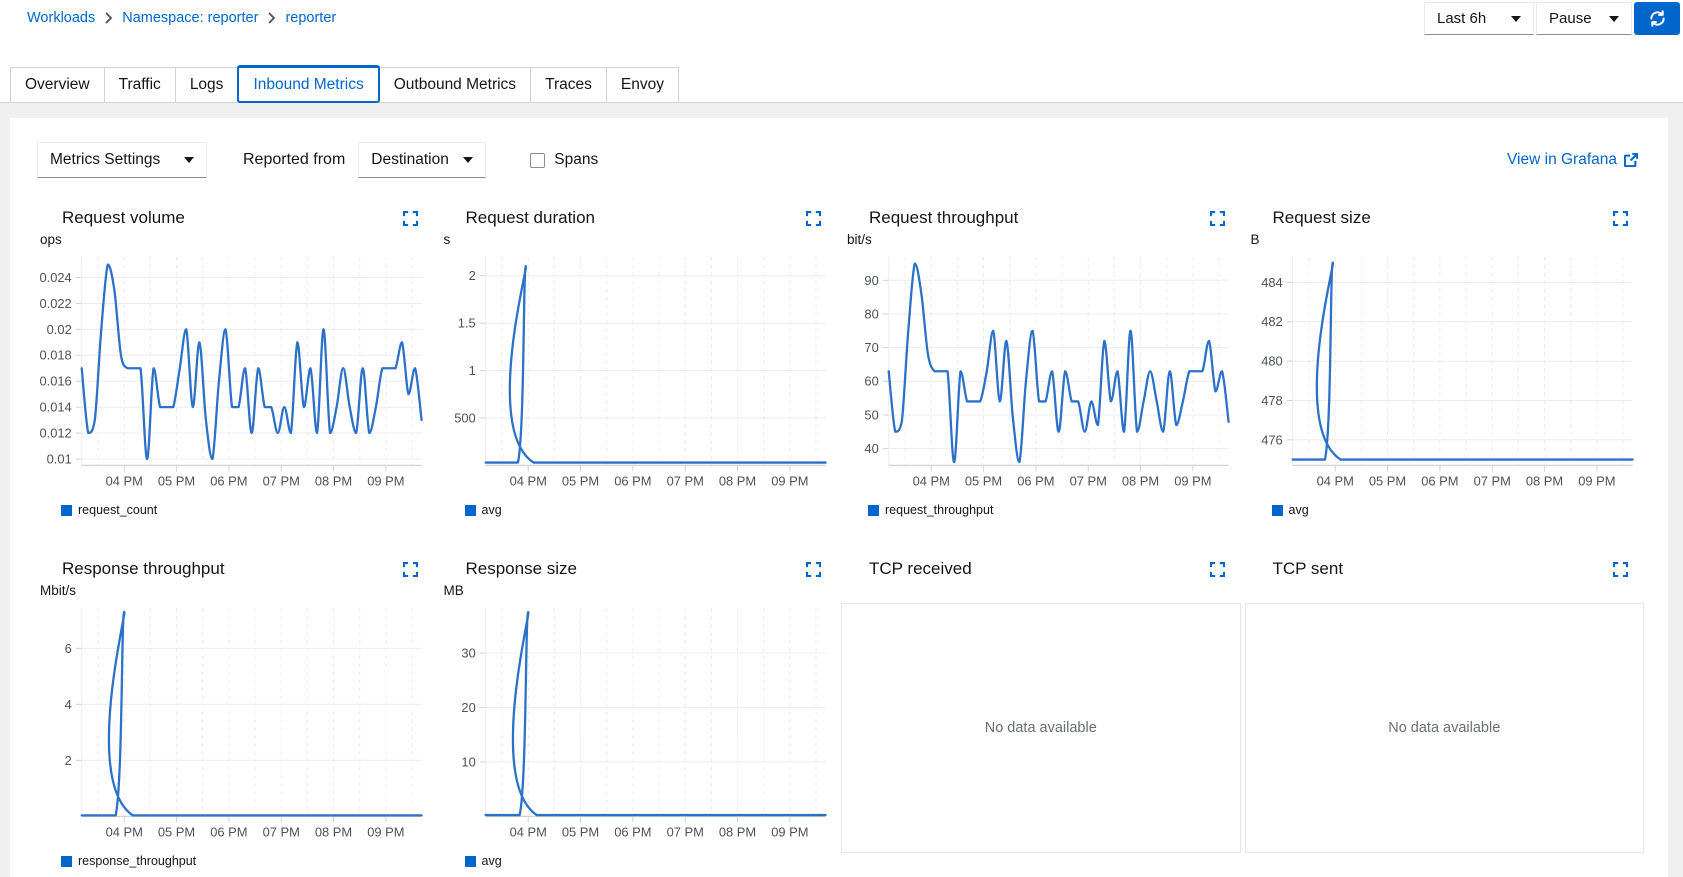 The image size is (1683, 877). What do you see at coordinates (68, 648) in the screenshot?
I see `svg-text: 6` at bounding box center [68, 648].